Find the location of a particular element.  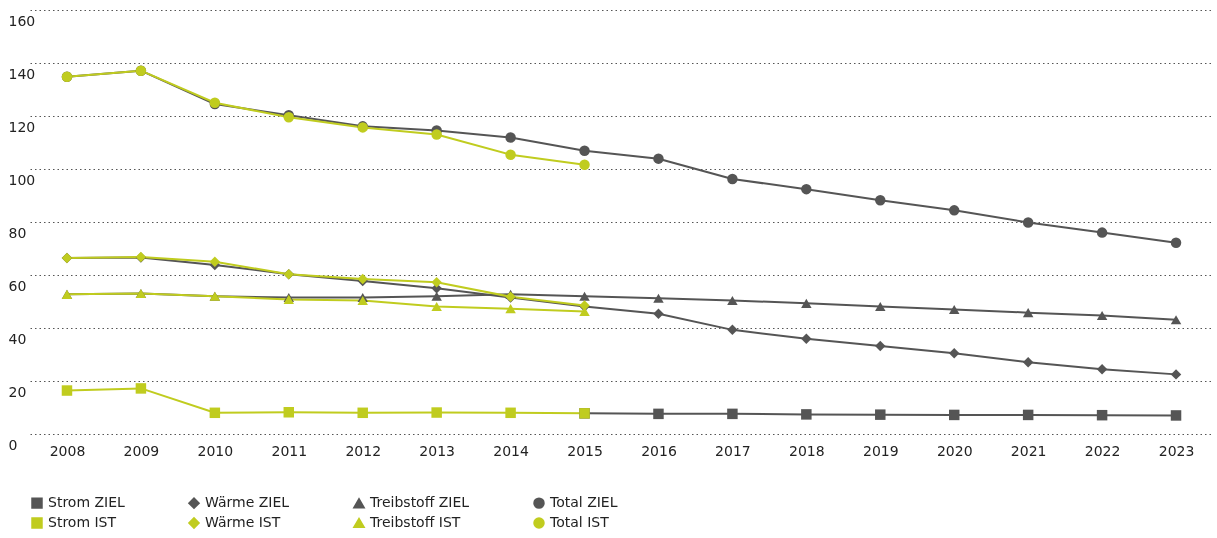

y-tick-label: 160 is located at coordinates (22, 20).